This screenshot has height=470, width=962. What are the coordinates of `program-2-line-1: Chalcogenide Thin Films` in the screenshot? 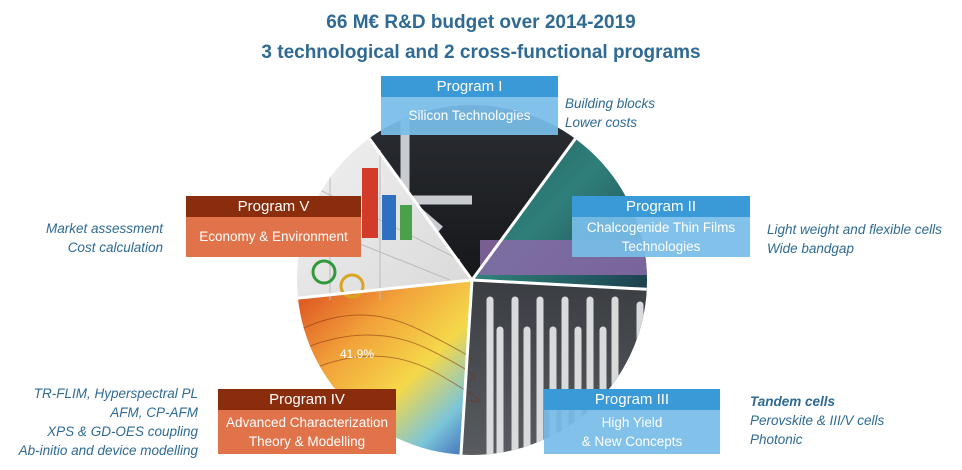 It's located at (661, 227).